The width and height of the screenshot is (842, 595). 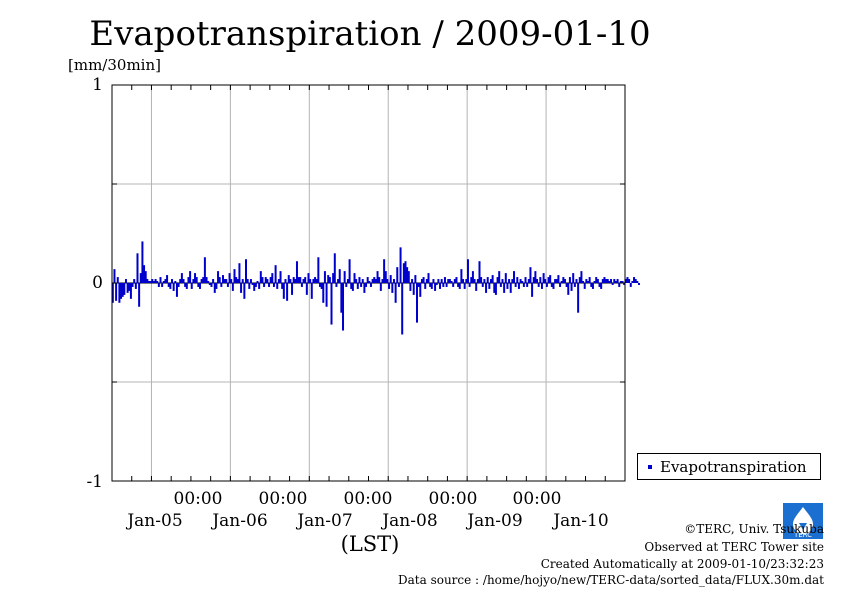 What do you see at coordinates (802, 535) in the screenshot?
I see `logo-text: TERC` at bounding box center [802, 535].